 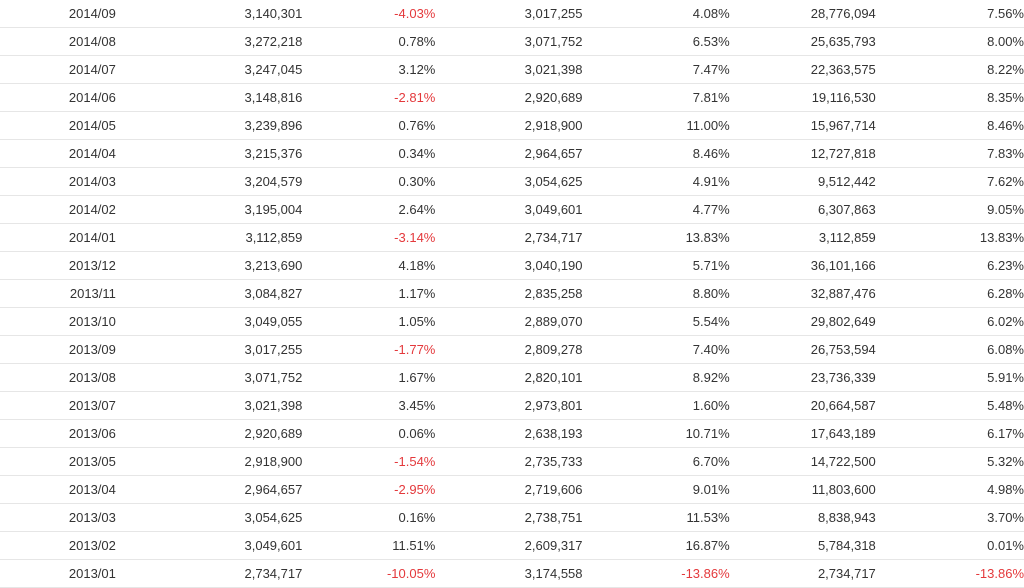 What do you see at coordinates (369, 69) in the screenshot?
I see `change-percent-cell: 3.12%` at bounding box center [369, 69].